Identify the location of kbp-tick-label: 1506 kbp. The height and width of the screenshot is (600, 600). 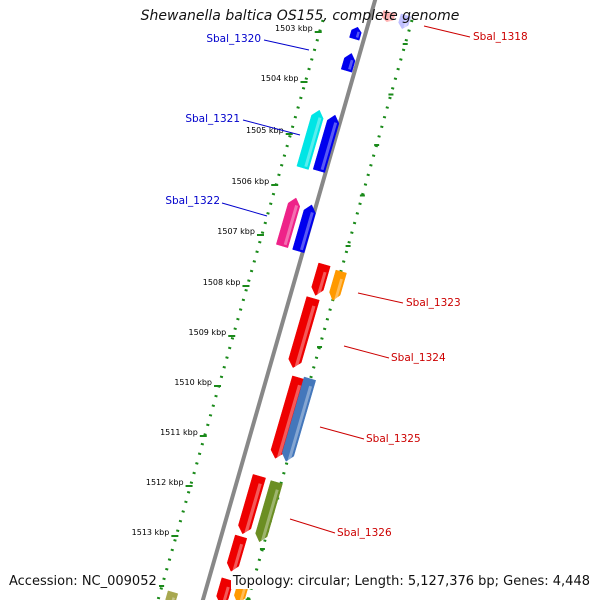
(250, 181).